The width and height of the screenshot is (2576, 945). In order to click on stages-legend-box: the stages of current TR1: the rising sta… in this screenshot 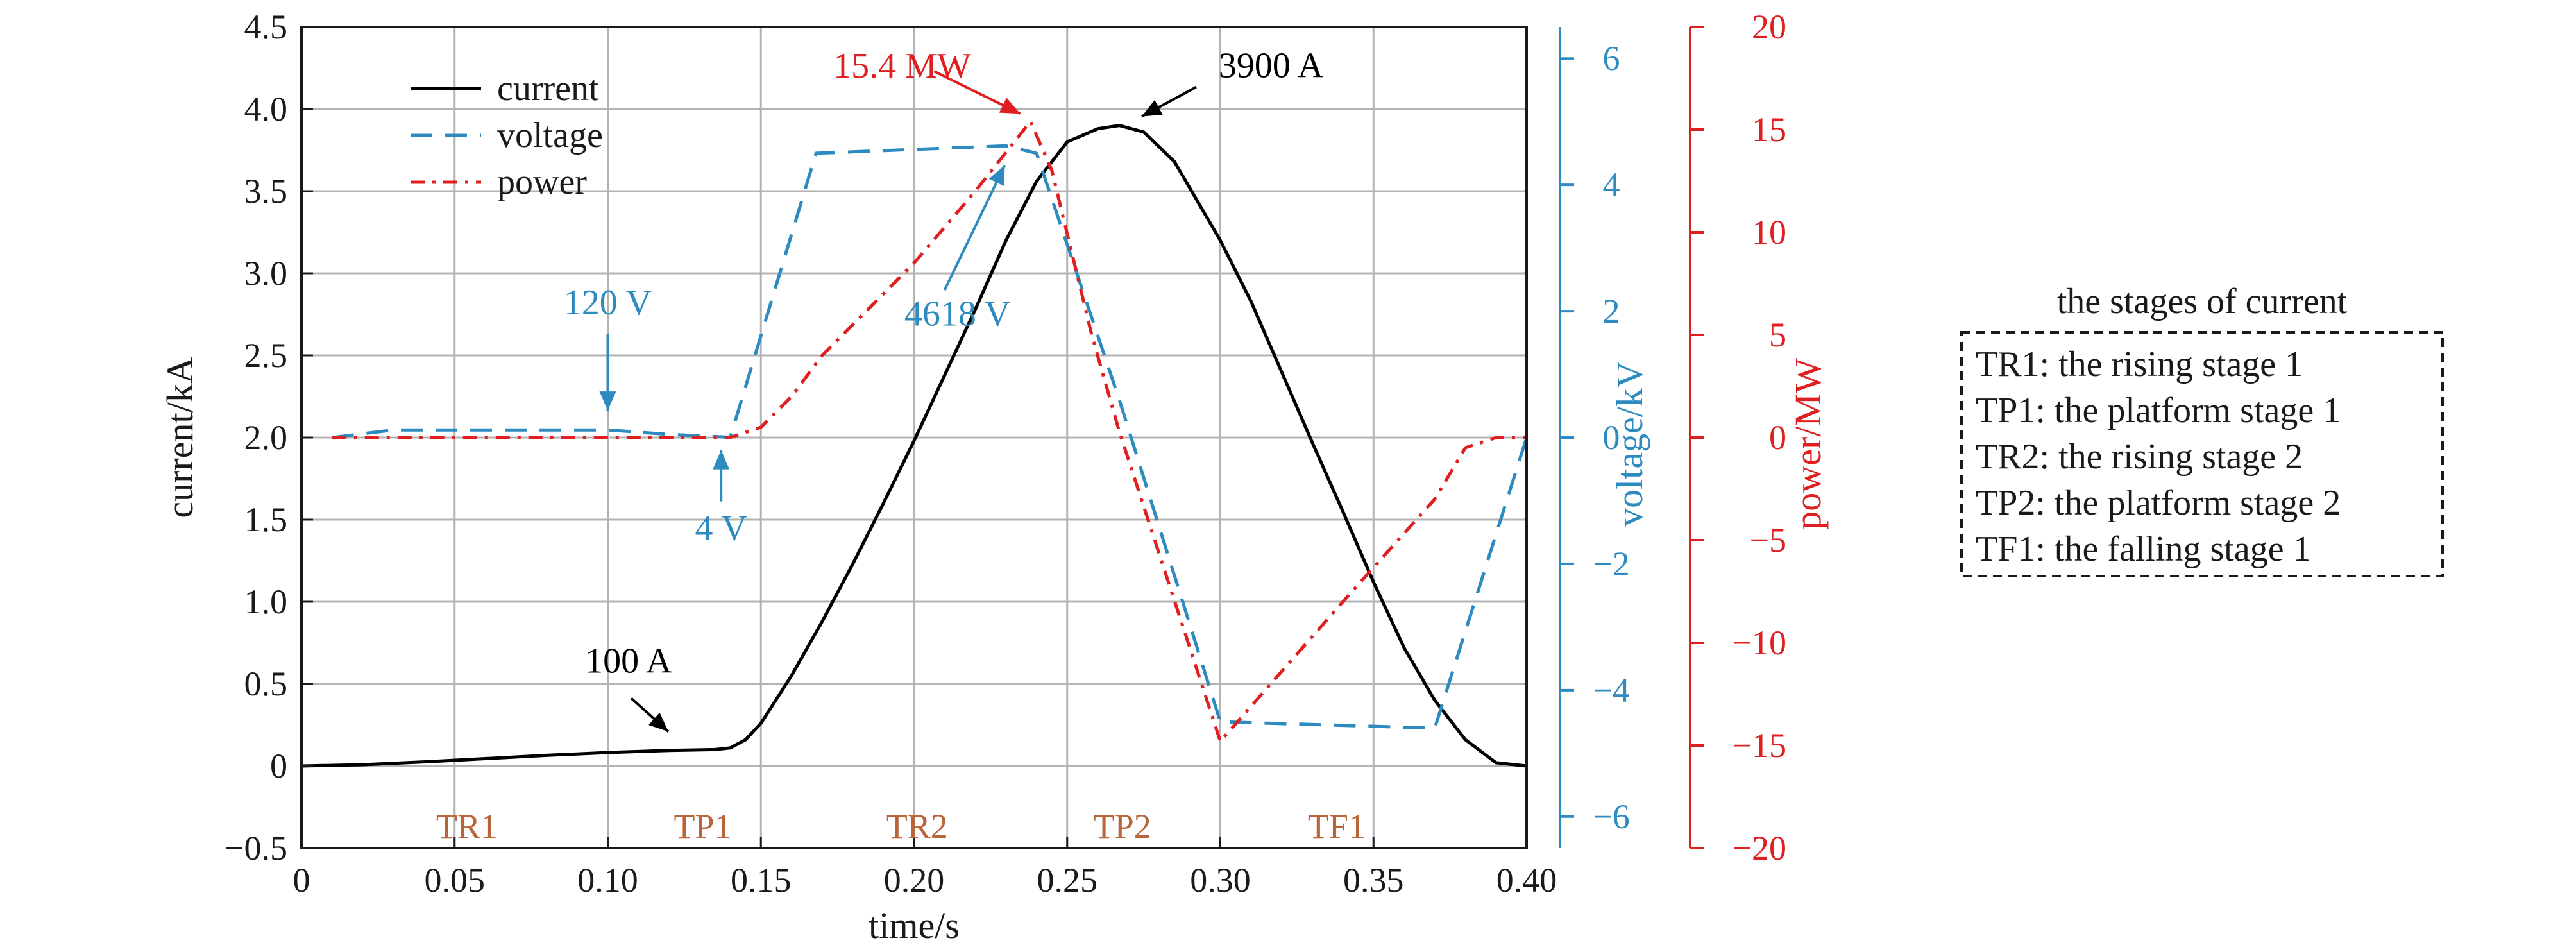, I will do `click(2202, 429)`.